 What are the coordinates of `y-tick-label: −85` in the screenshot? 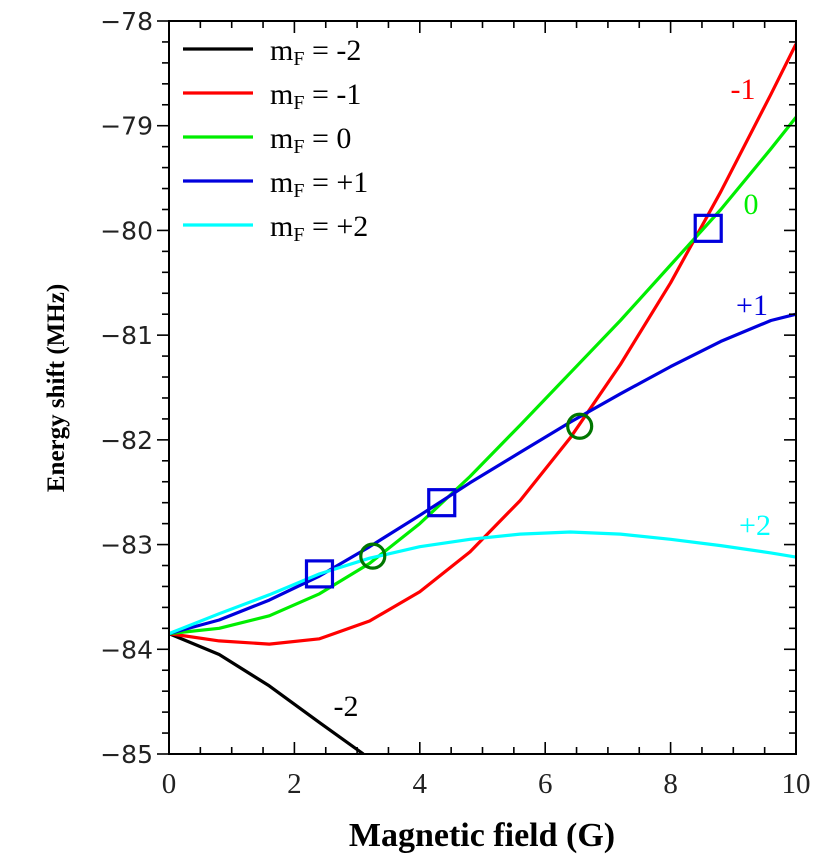 It's located at (126, 754).